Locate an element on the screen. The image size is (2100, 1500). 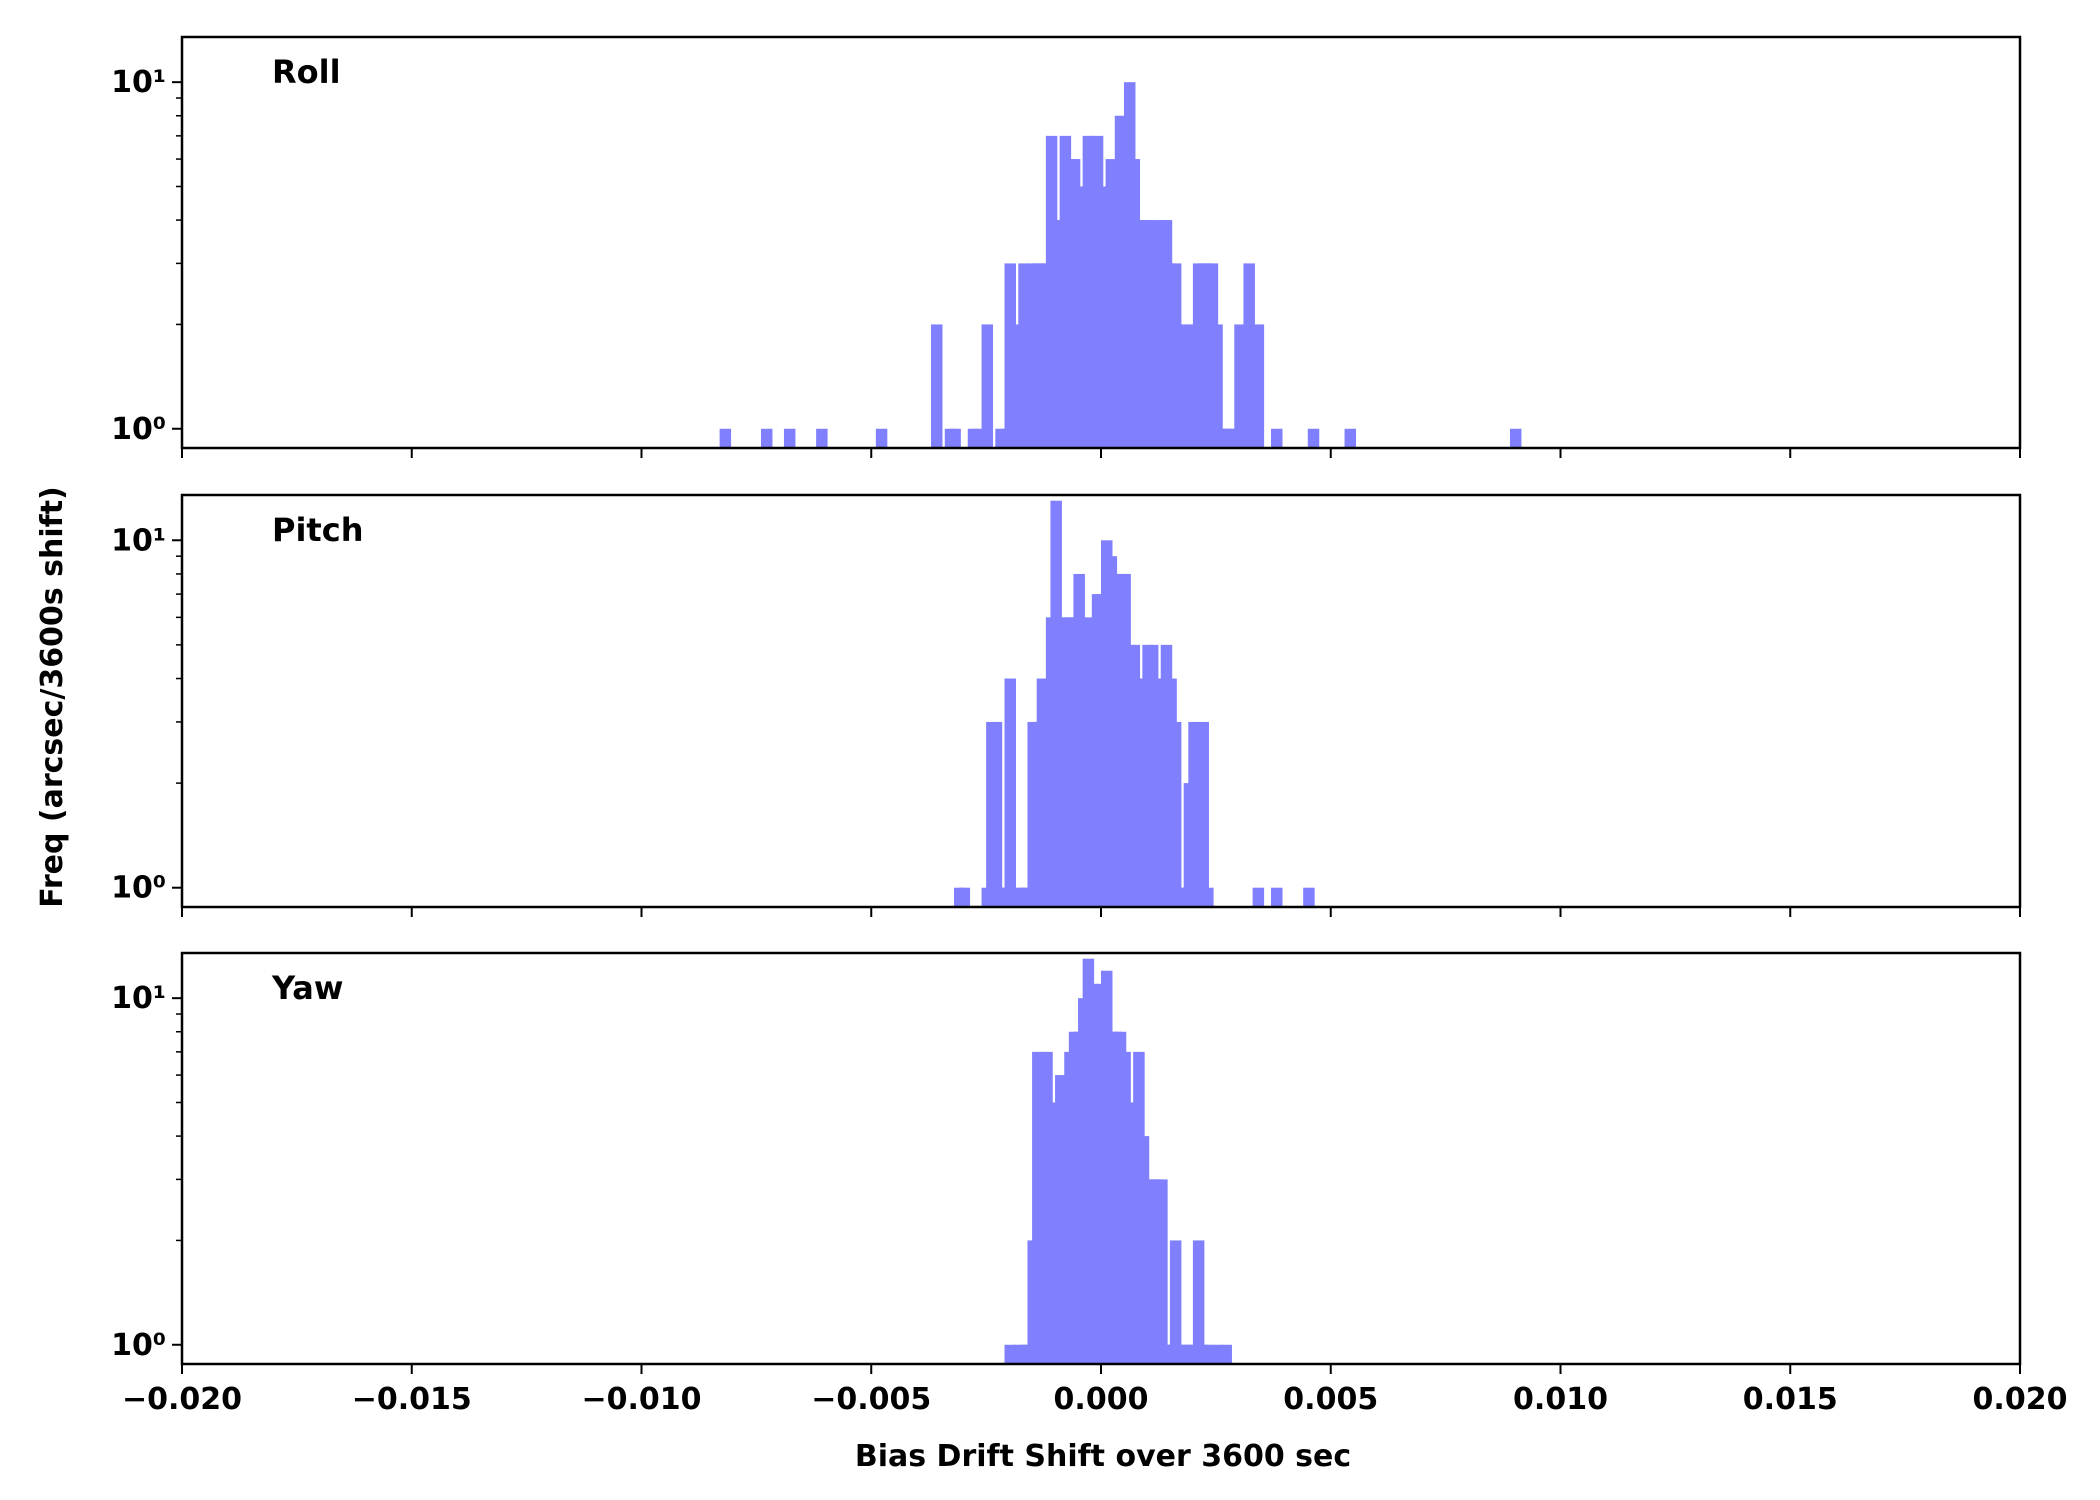
x-tick-label-1: −0.015 is located at coordinates (412, 1399).